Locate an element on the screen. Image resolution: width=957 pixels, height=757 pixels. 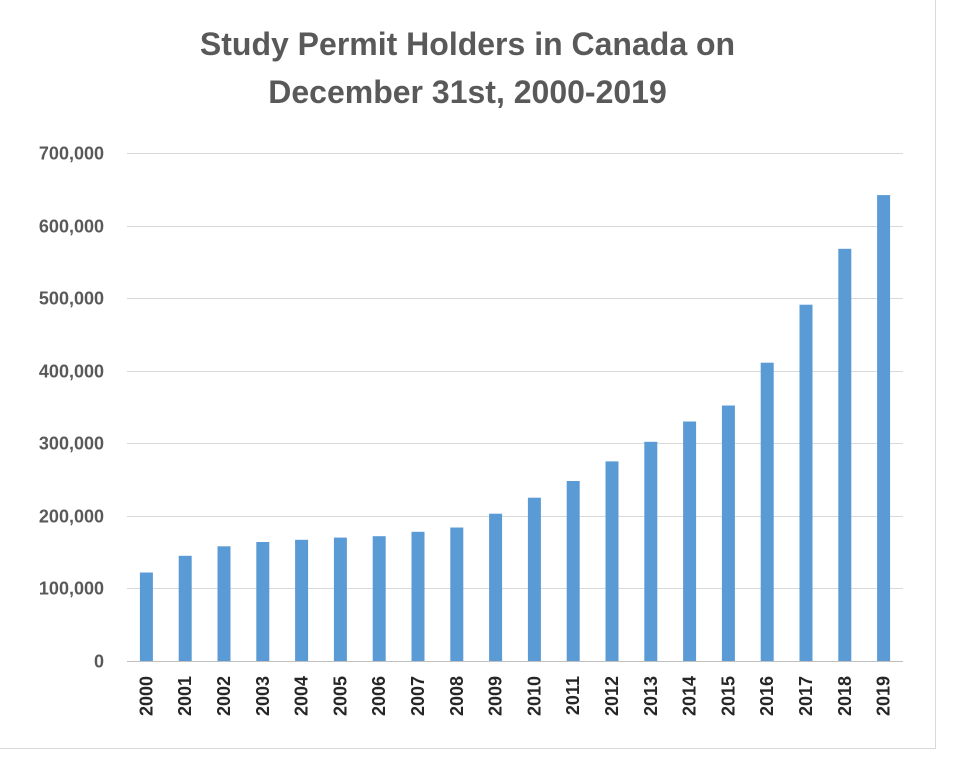
chart-title-line-1: Study Permit Holders in Canada on is located at coordinates (467, 44).